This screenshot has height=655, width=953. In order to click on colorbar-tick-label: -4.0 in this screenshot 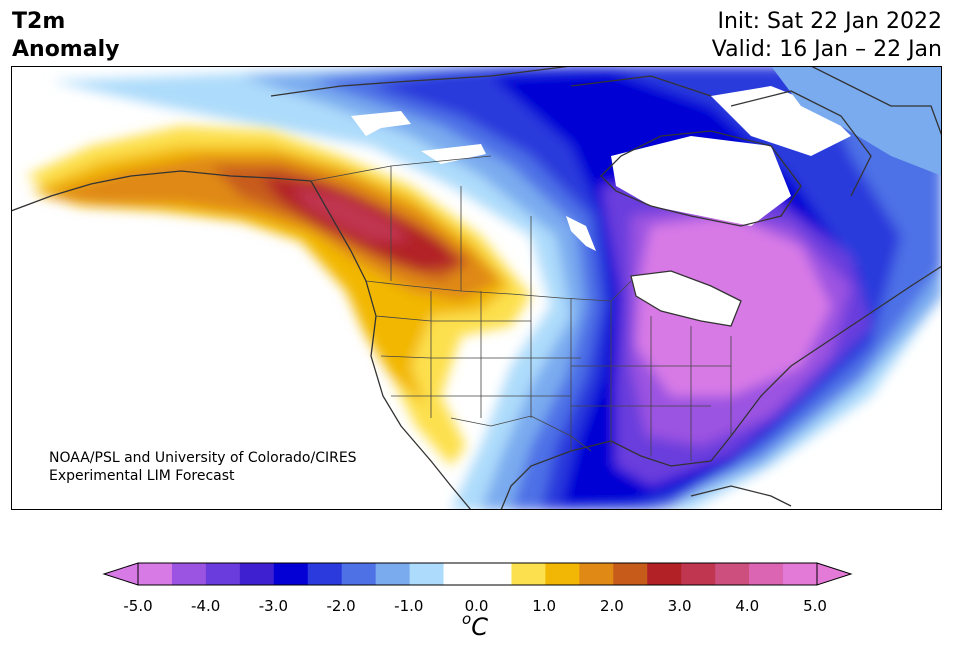, I will do `click(206, 606)`.